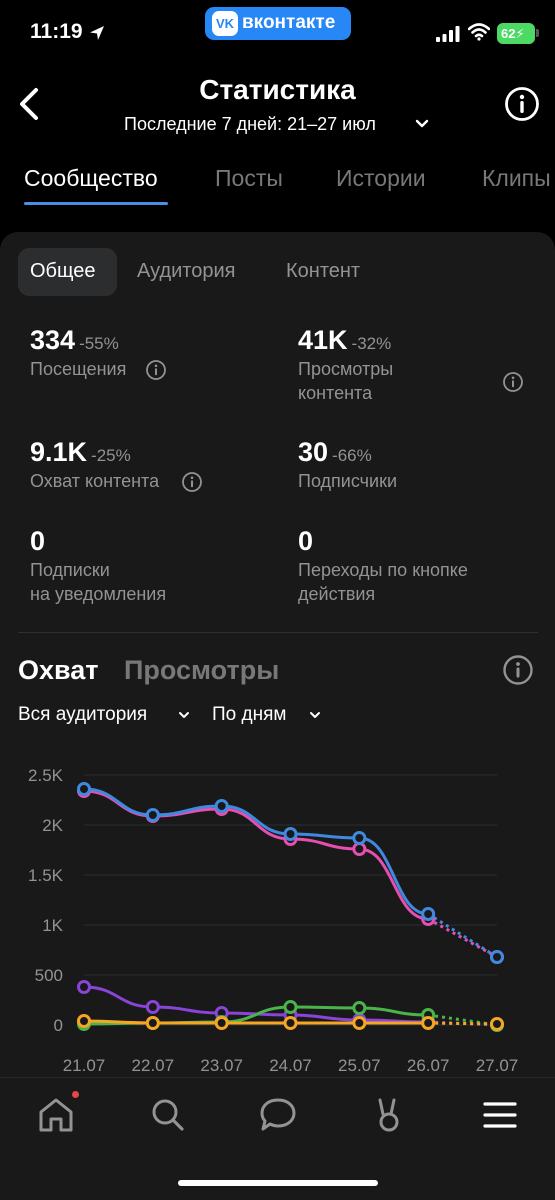 This screenshot has height=1200, width=555. Describe the element at coordinates (49, 975) in the screenshot. I see `y-tick-label: 500` at that location.